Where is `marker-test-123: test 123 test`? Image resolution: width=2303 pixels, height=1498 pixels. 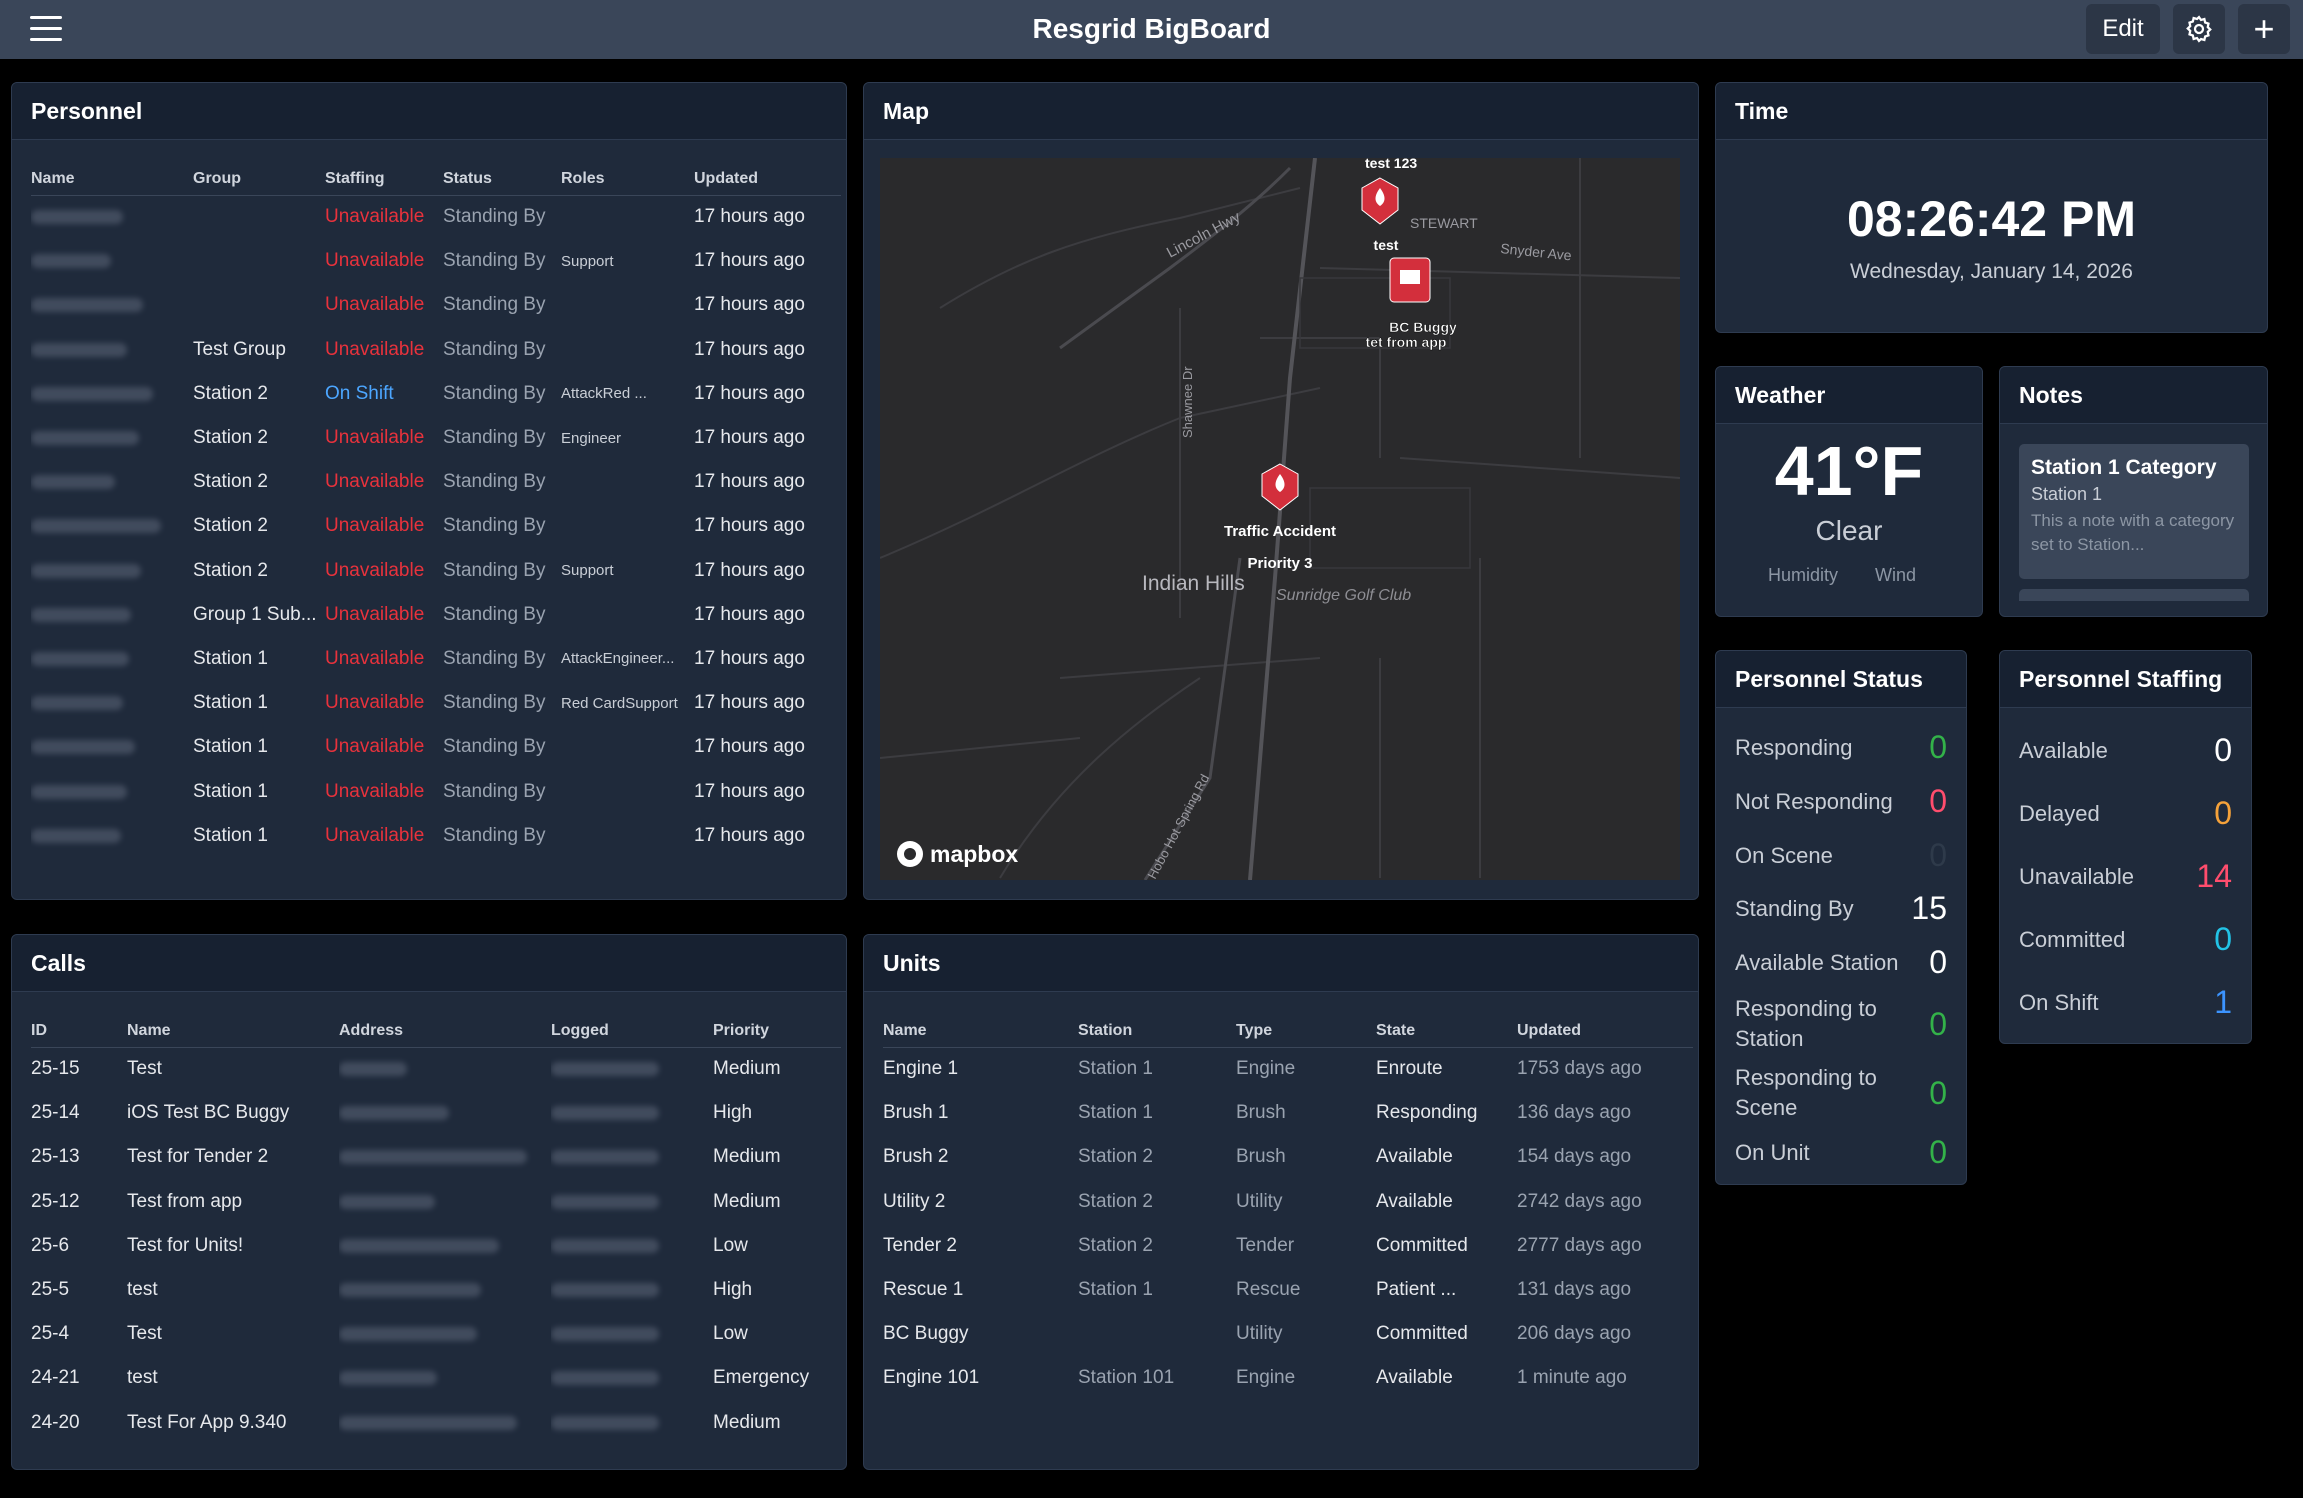 marker-test-123: test 123 test is located at coordinates (1389, 205).